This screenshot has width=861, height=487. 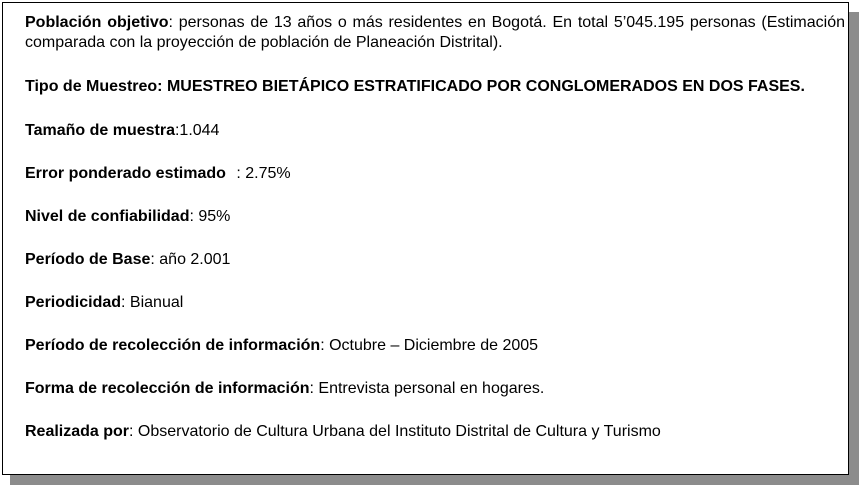 I want to click on item-label: Período de Base, so click(x=88, y=259).